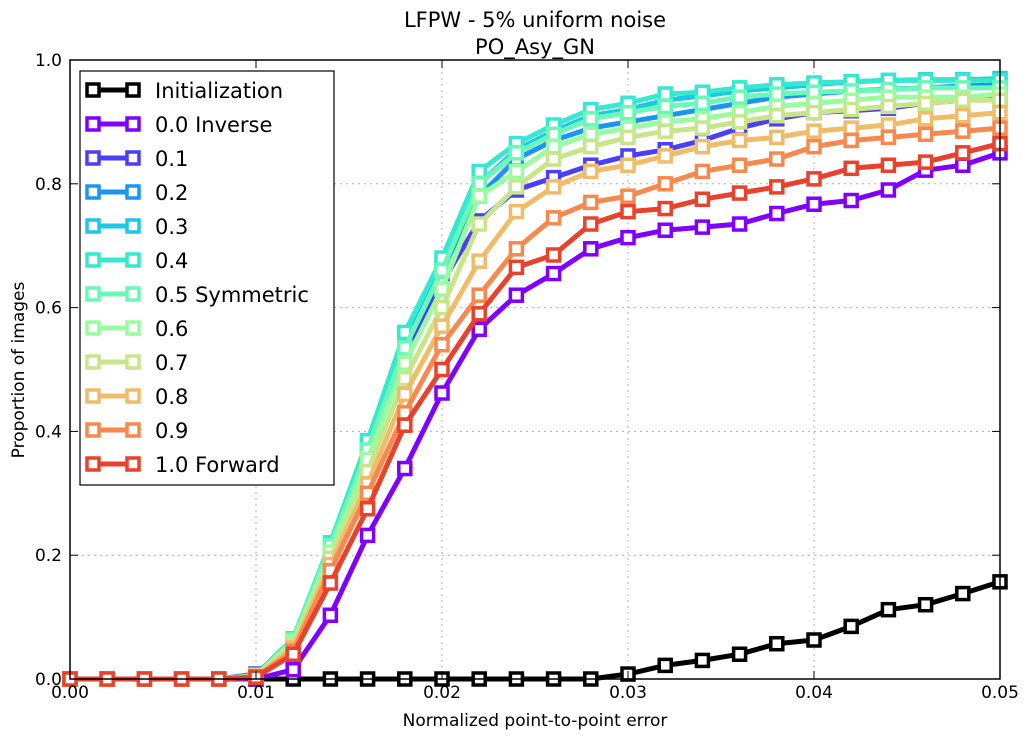 The height and width of the screenshot is (740, 1030). What do you see at coordinates (48, 680) in the screenshot?
I see `y-tick-label: 0.0` at bounding box center [48, 680].